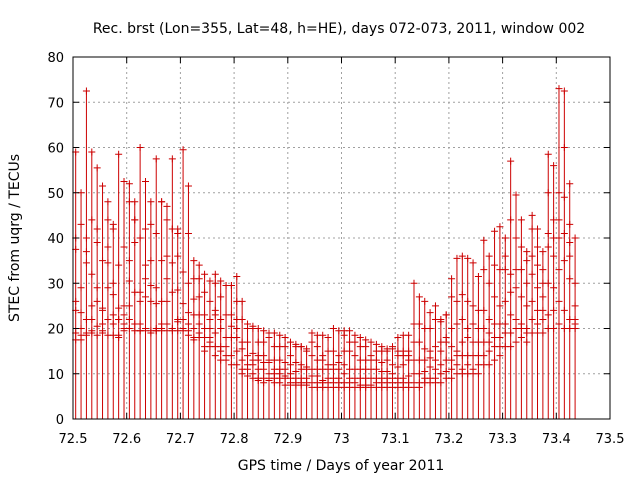 This screenshot has width=640, height=480. What do you see at coordinates (448, 439) in the screenshot?
I see `x-tick-label: 73.2` at bounding box center [448, 439].